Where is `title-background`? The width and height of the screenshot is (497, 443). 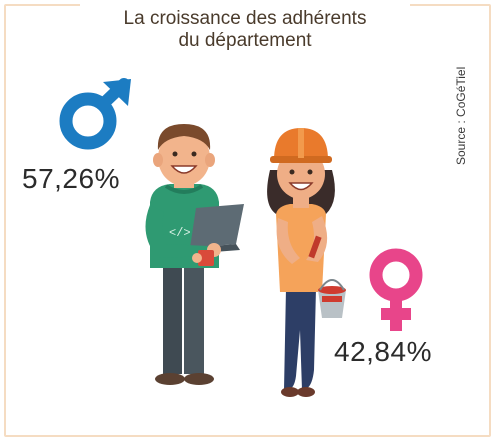
title-background is located at coordinates (245, 30).